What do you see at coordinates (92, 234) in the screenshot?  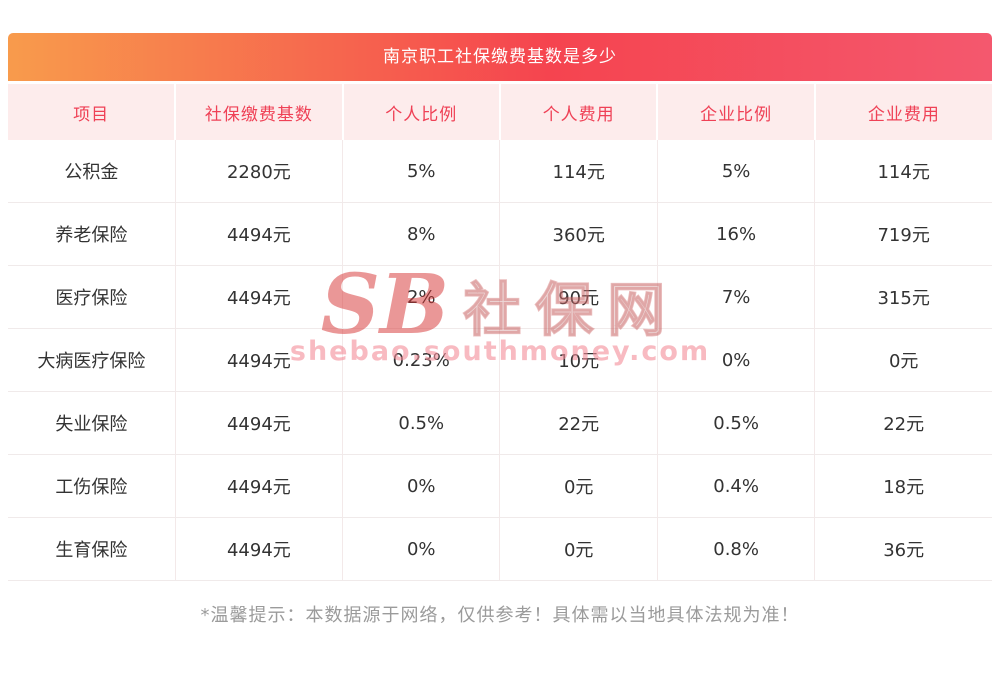 I see `item-name-cell: 养老保险` at bounding box center [92, 234].